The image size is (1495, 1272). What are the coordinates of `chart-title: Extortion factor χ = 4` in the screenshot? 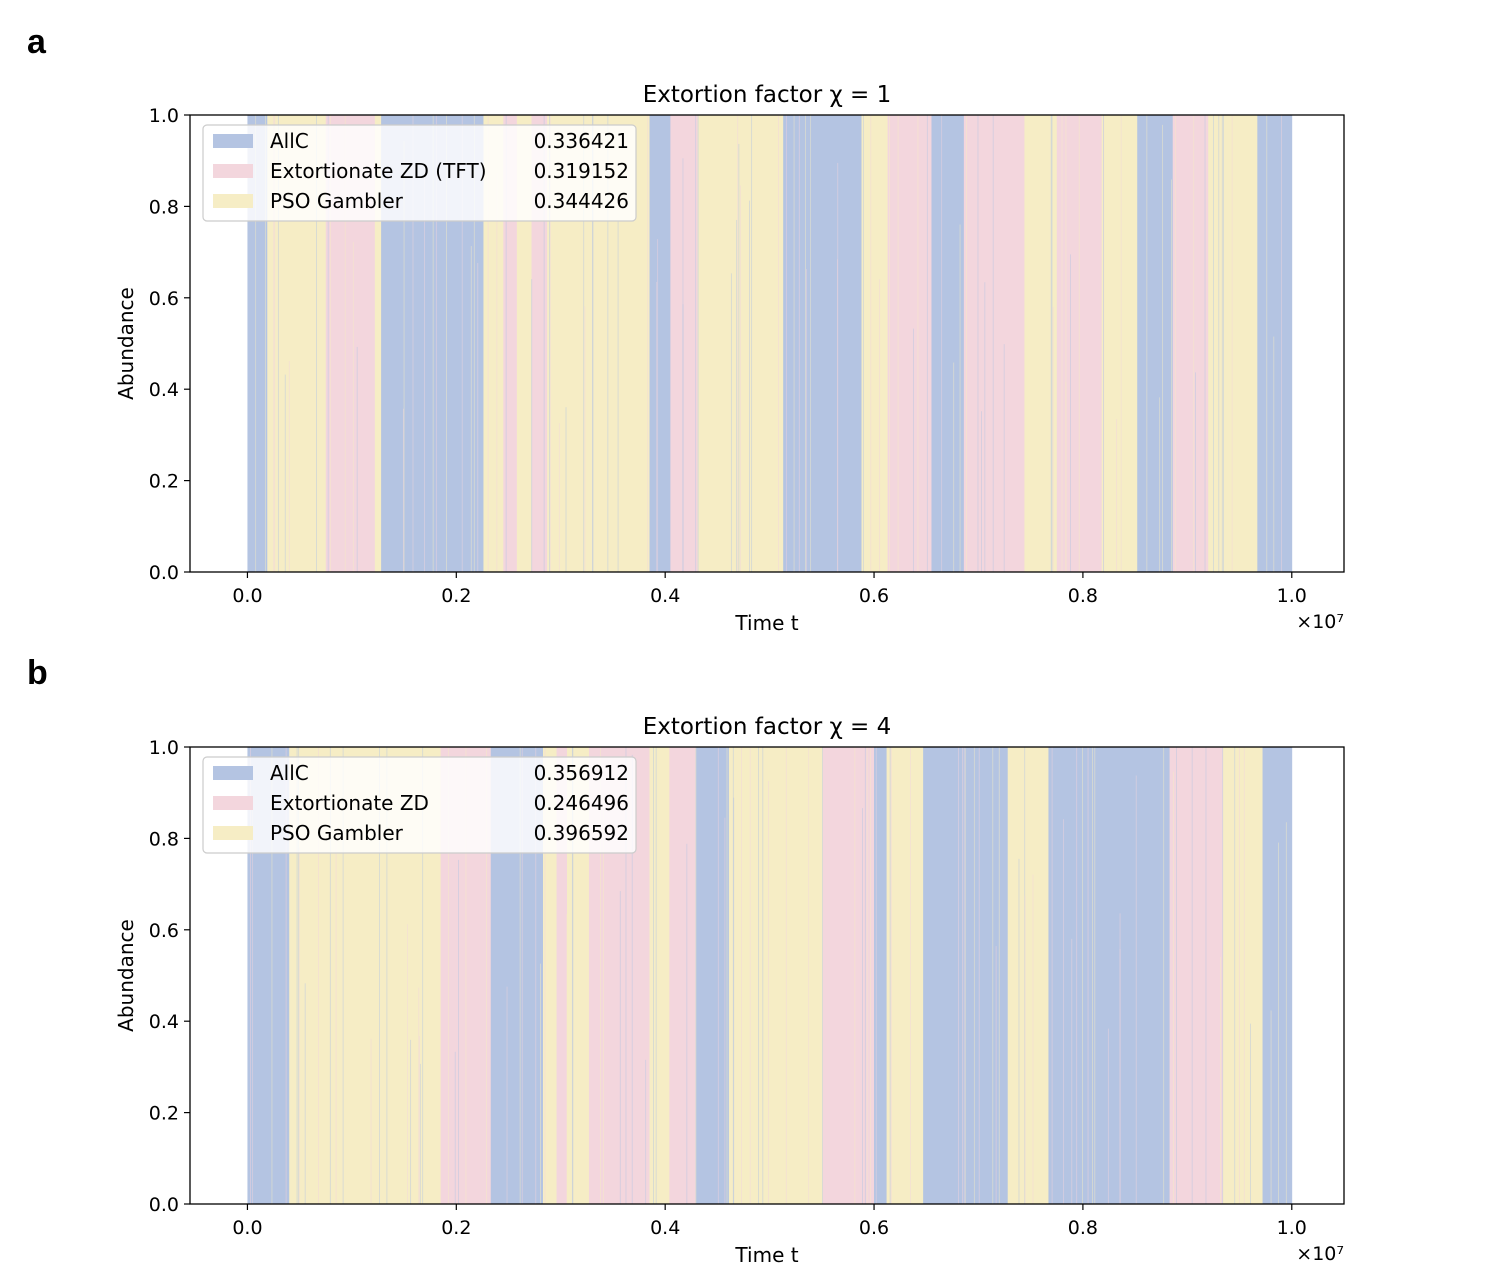 It's located at (767, 727).